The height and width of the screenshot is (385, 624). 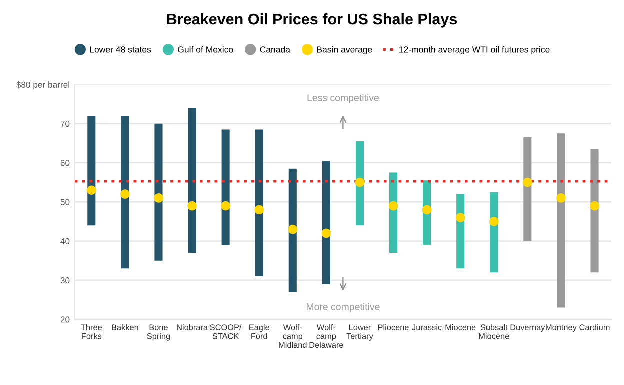 I want to click on x-tick-label: Three Forks, so click(x=91, y=332).